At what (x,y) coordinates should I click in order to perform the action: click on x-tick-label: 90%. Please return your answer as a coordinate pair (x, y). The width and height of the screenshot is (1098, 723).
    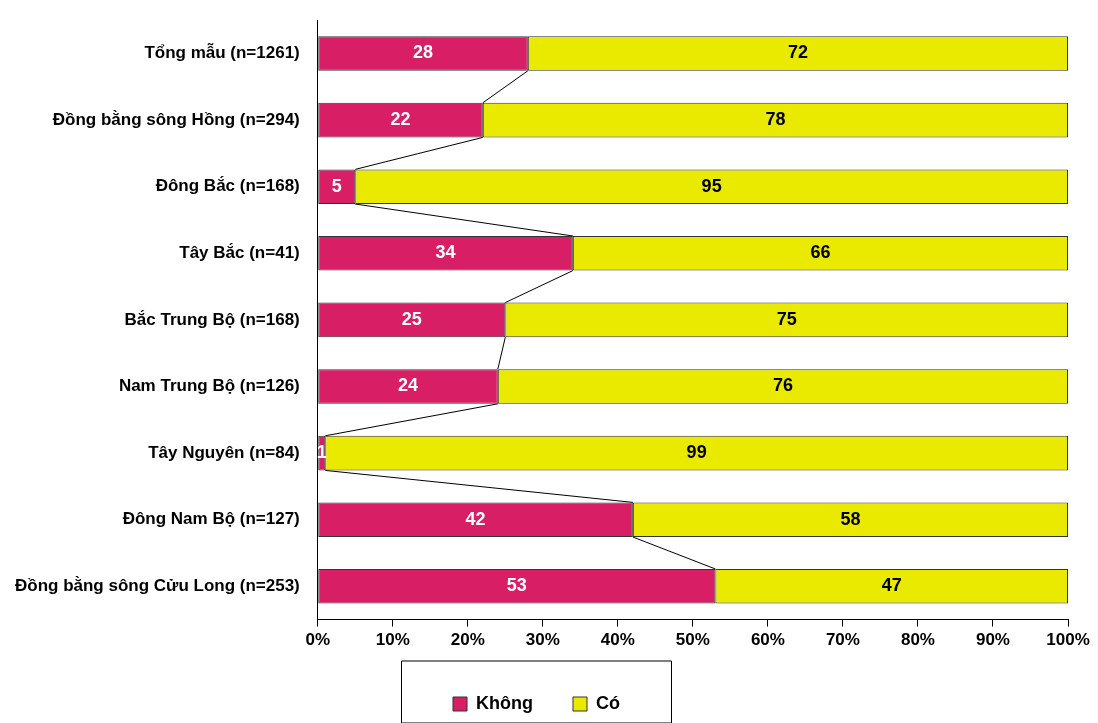
    Looking at the image, I should click on (992, 640).